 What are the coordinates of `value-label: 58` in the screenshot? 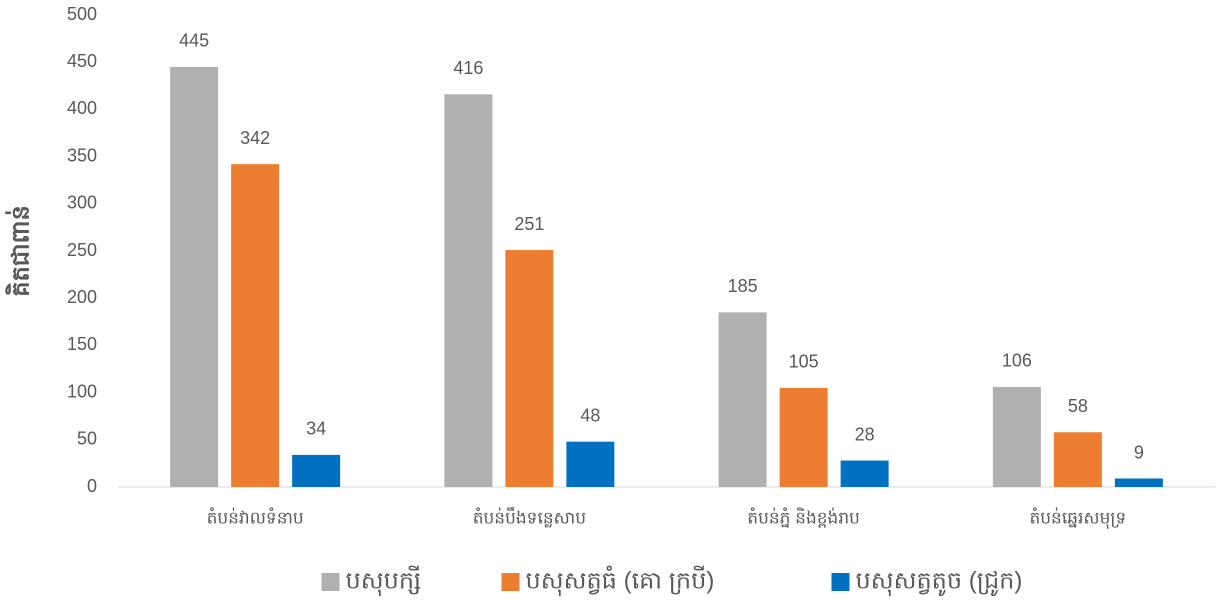 It's located at (1078, 406).